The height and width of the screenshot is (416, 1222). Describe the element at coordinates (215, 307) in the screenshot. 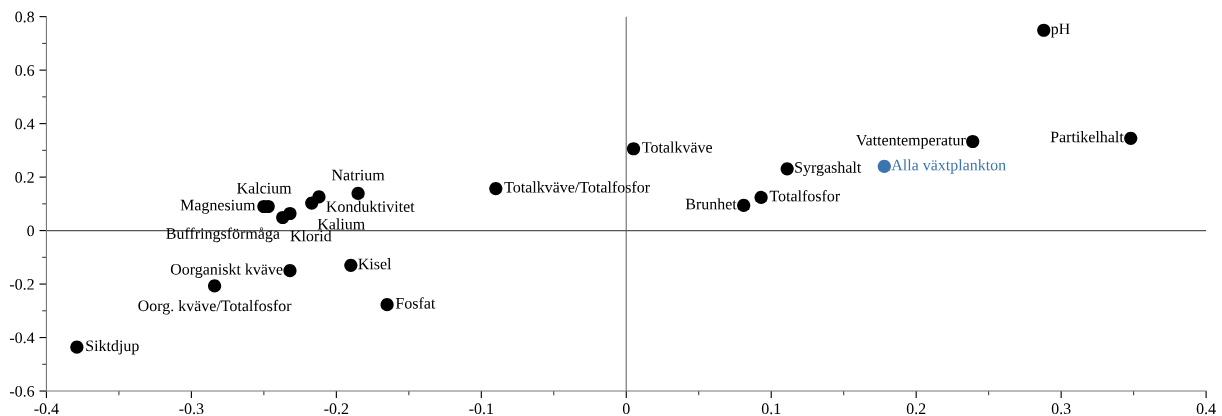

I see `series-label: Oorg. kväve/Totalfosfor` at that location.